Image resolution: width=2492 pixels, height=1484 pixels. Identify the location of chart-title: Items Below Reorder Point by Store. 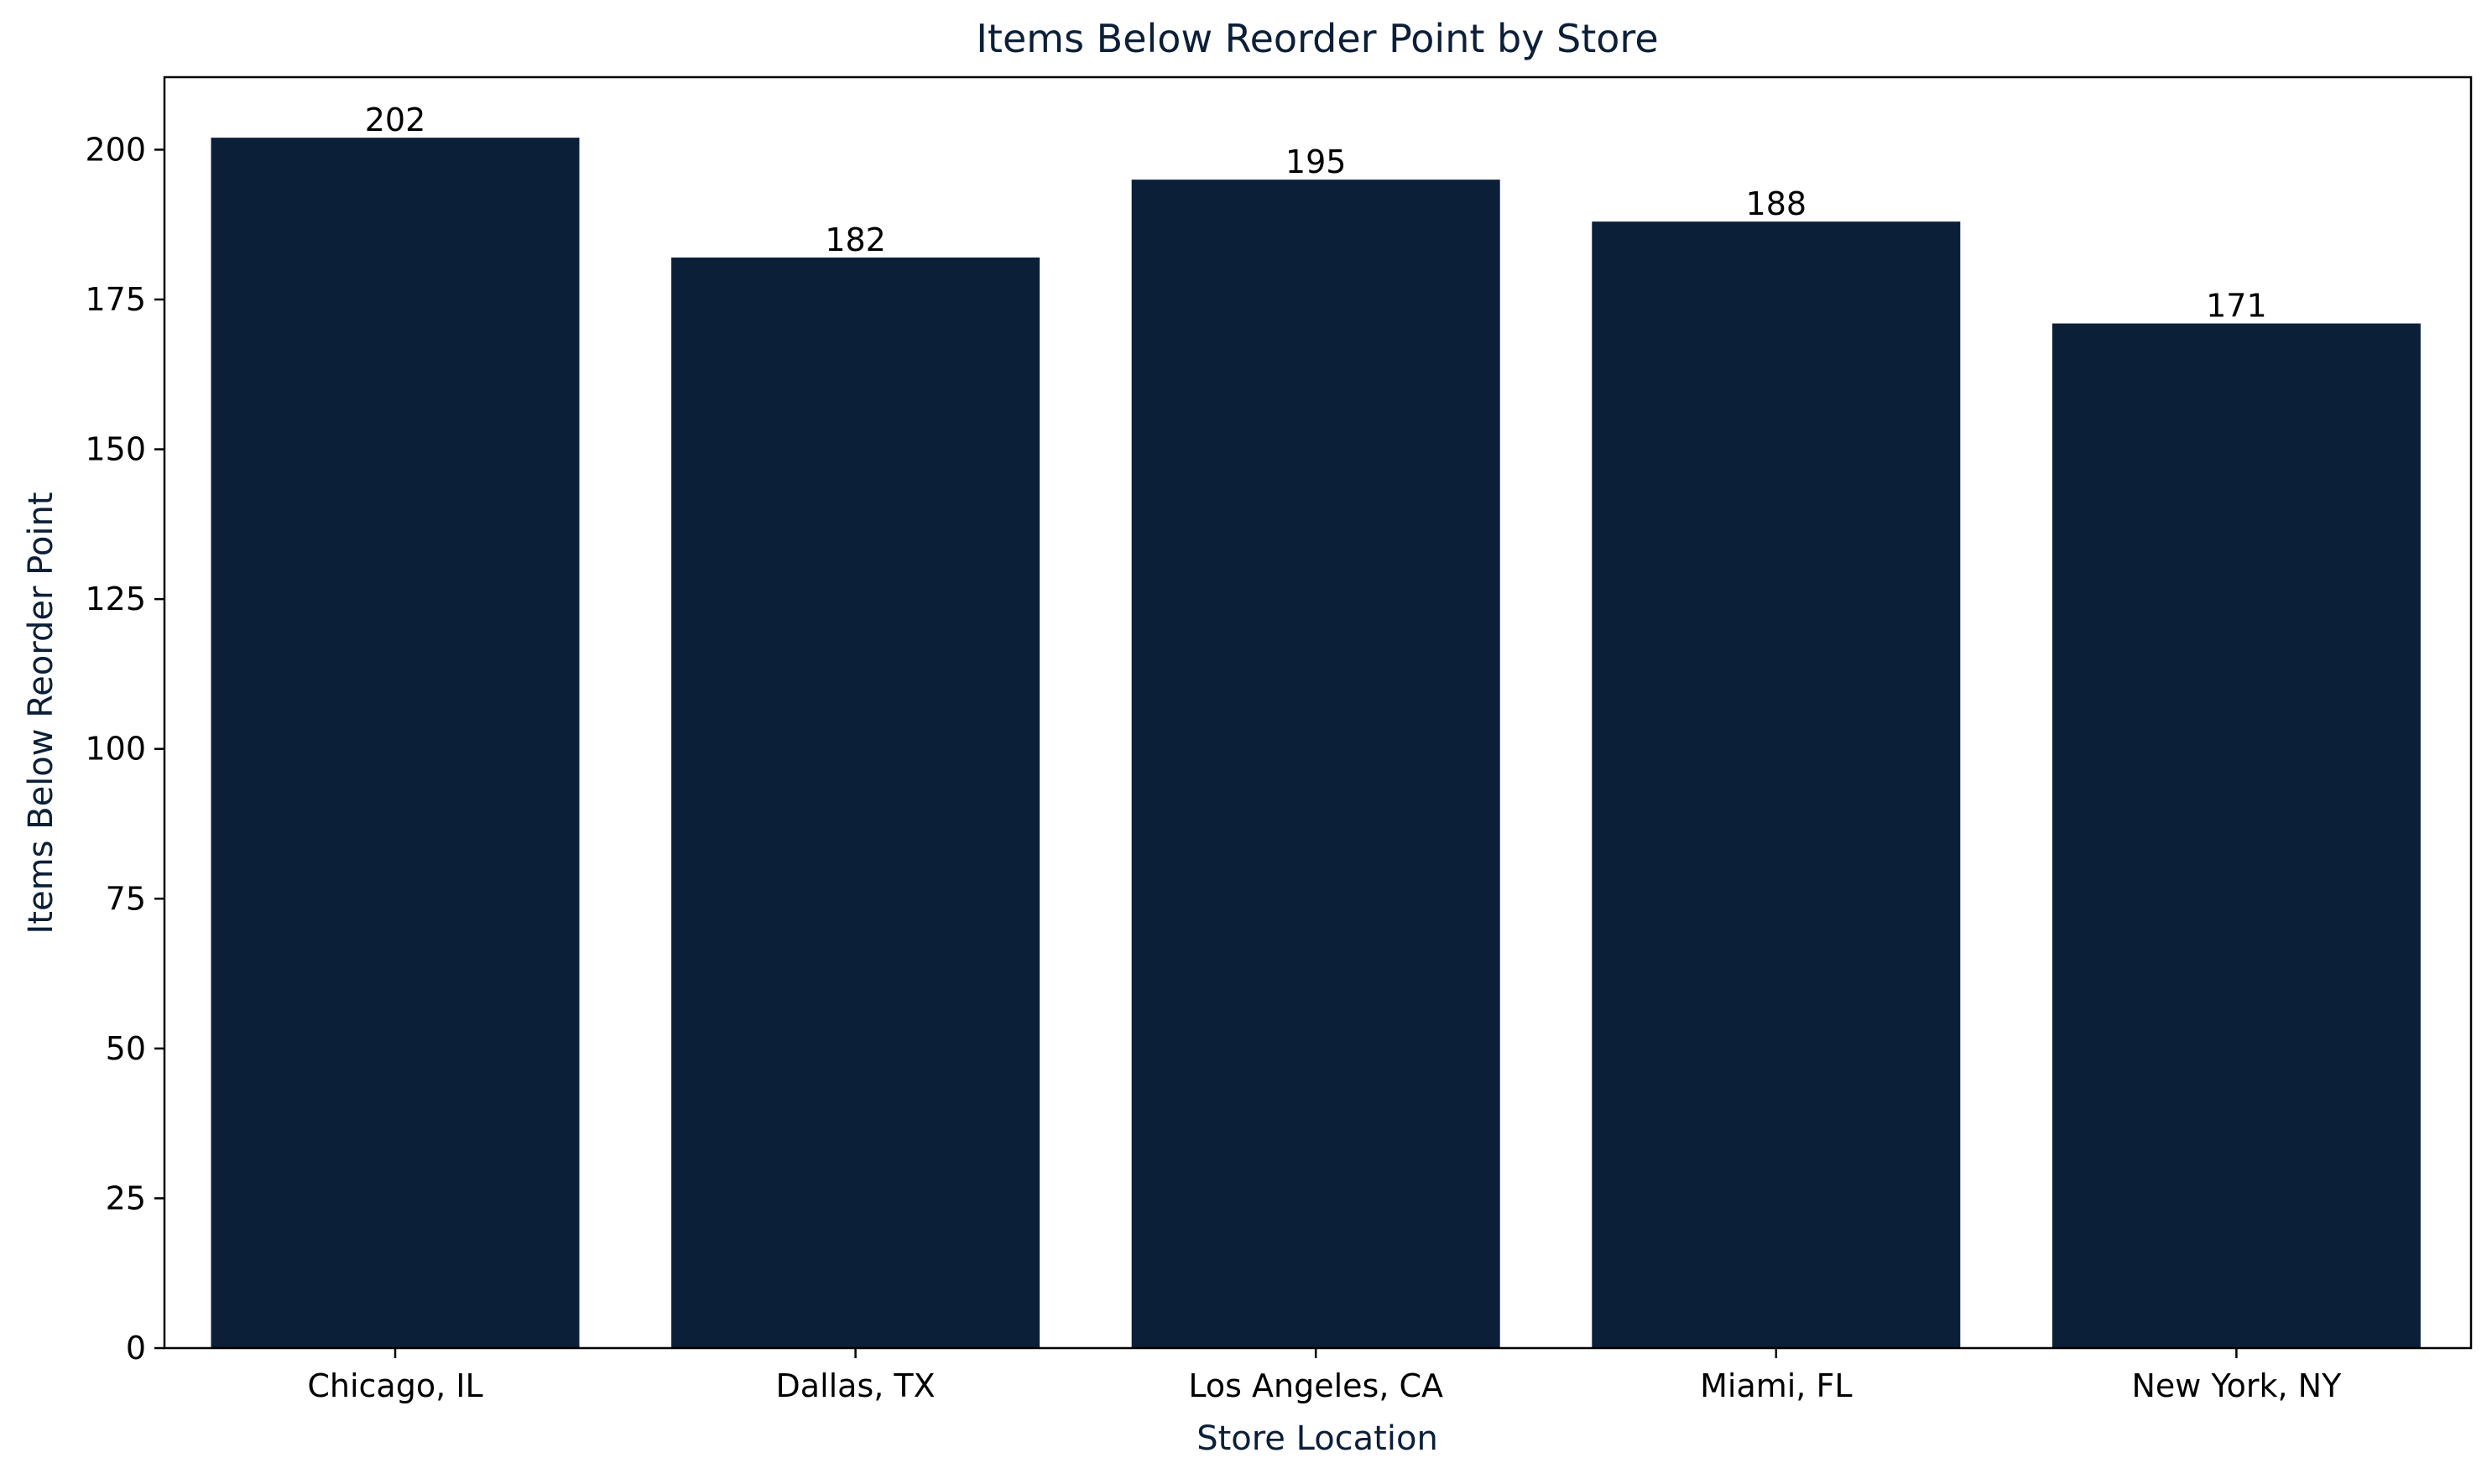
(1317, 38).